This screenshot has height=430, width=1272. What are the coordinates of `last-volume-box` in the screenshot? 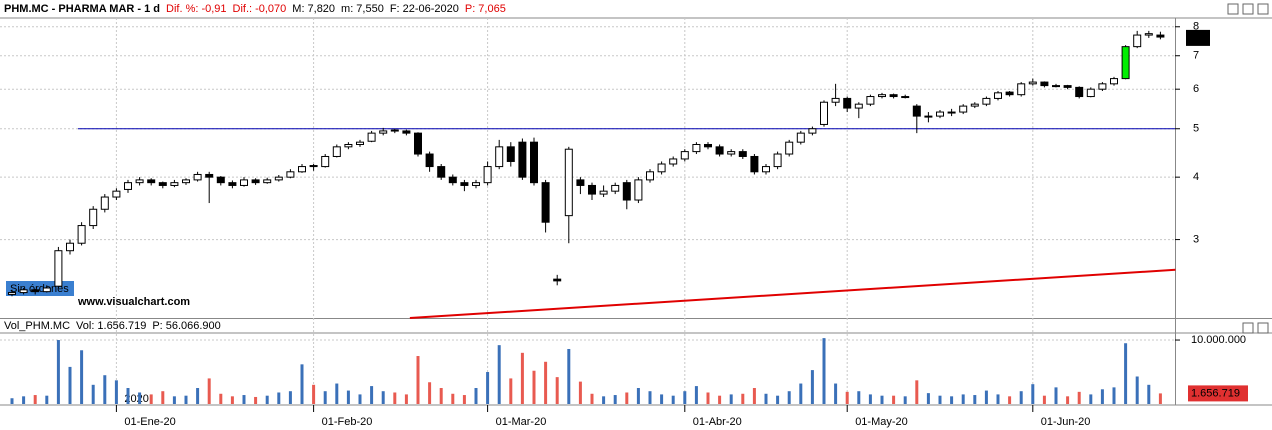 It's located at (1218, 393).